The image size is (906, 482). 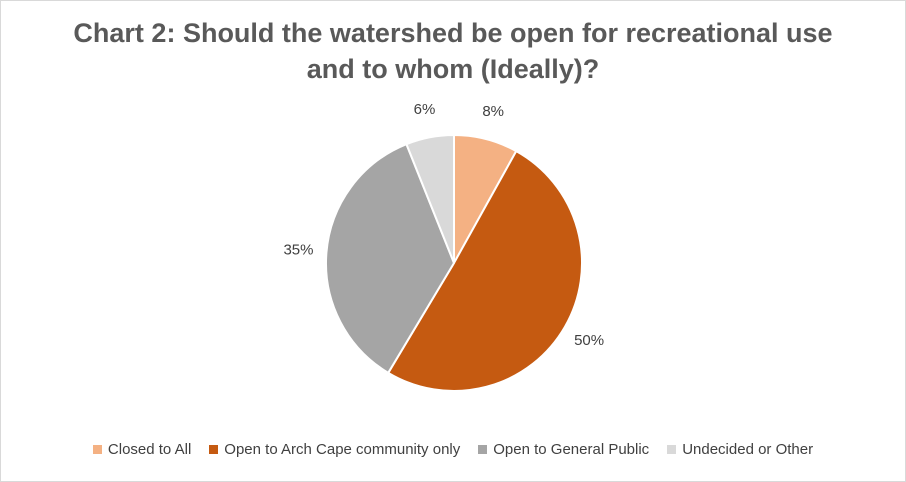 I want to click on legend-label: Closed to All, so click(x=149, y=449).